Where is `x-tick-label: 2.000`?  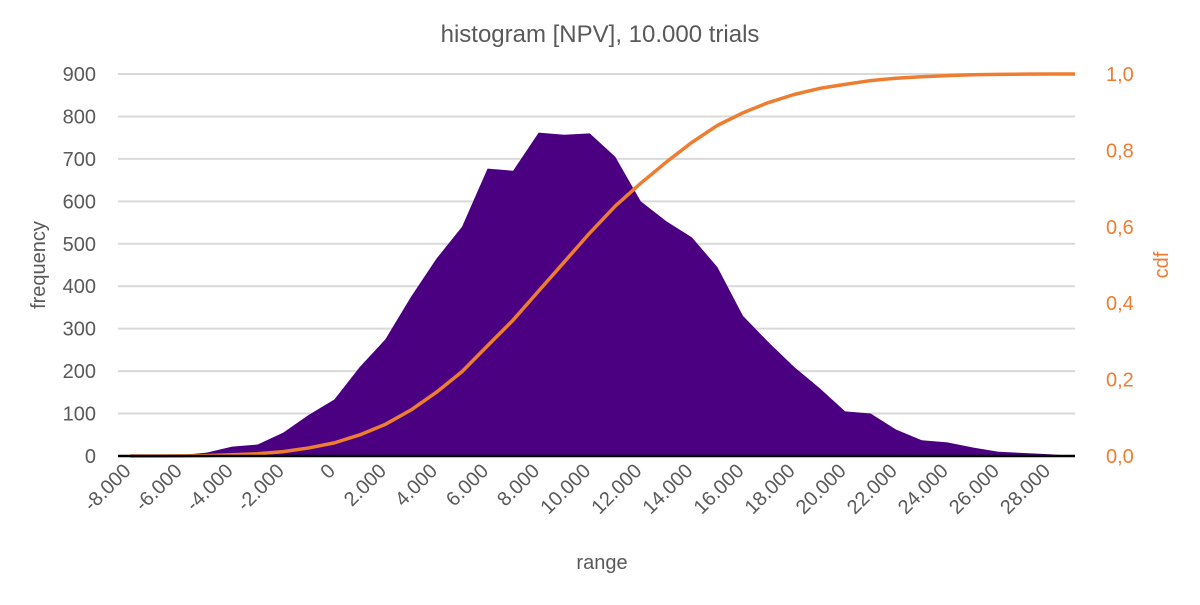
x-tick-label: 2.000 is located at coordinates (365, 485).